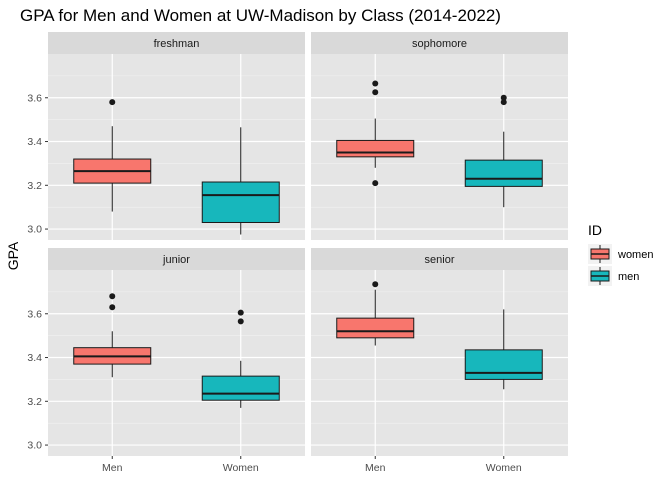  I want to click on facet-strip-label: junior, so click(176, 260).